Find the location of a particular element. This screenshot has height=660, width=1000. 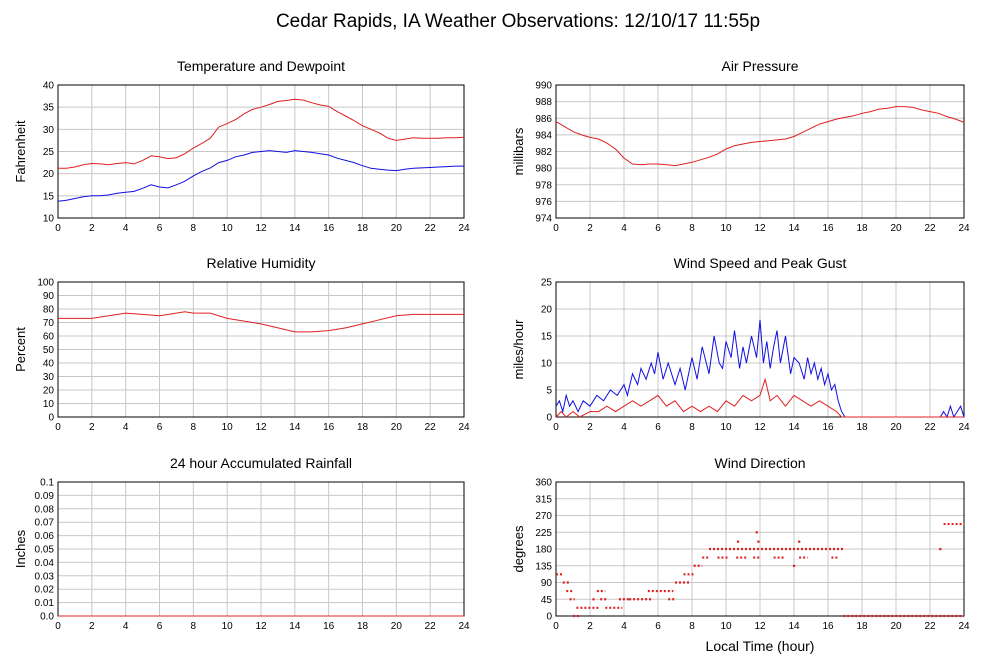

pressure-xtick-label: 4 is located at coordinates (624, 228).